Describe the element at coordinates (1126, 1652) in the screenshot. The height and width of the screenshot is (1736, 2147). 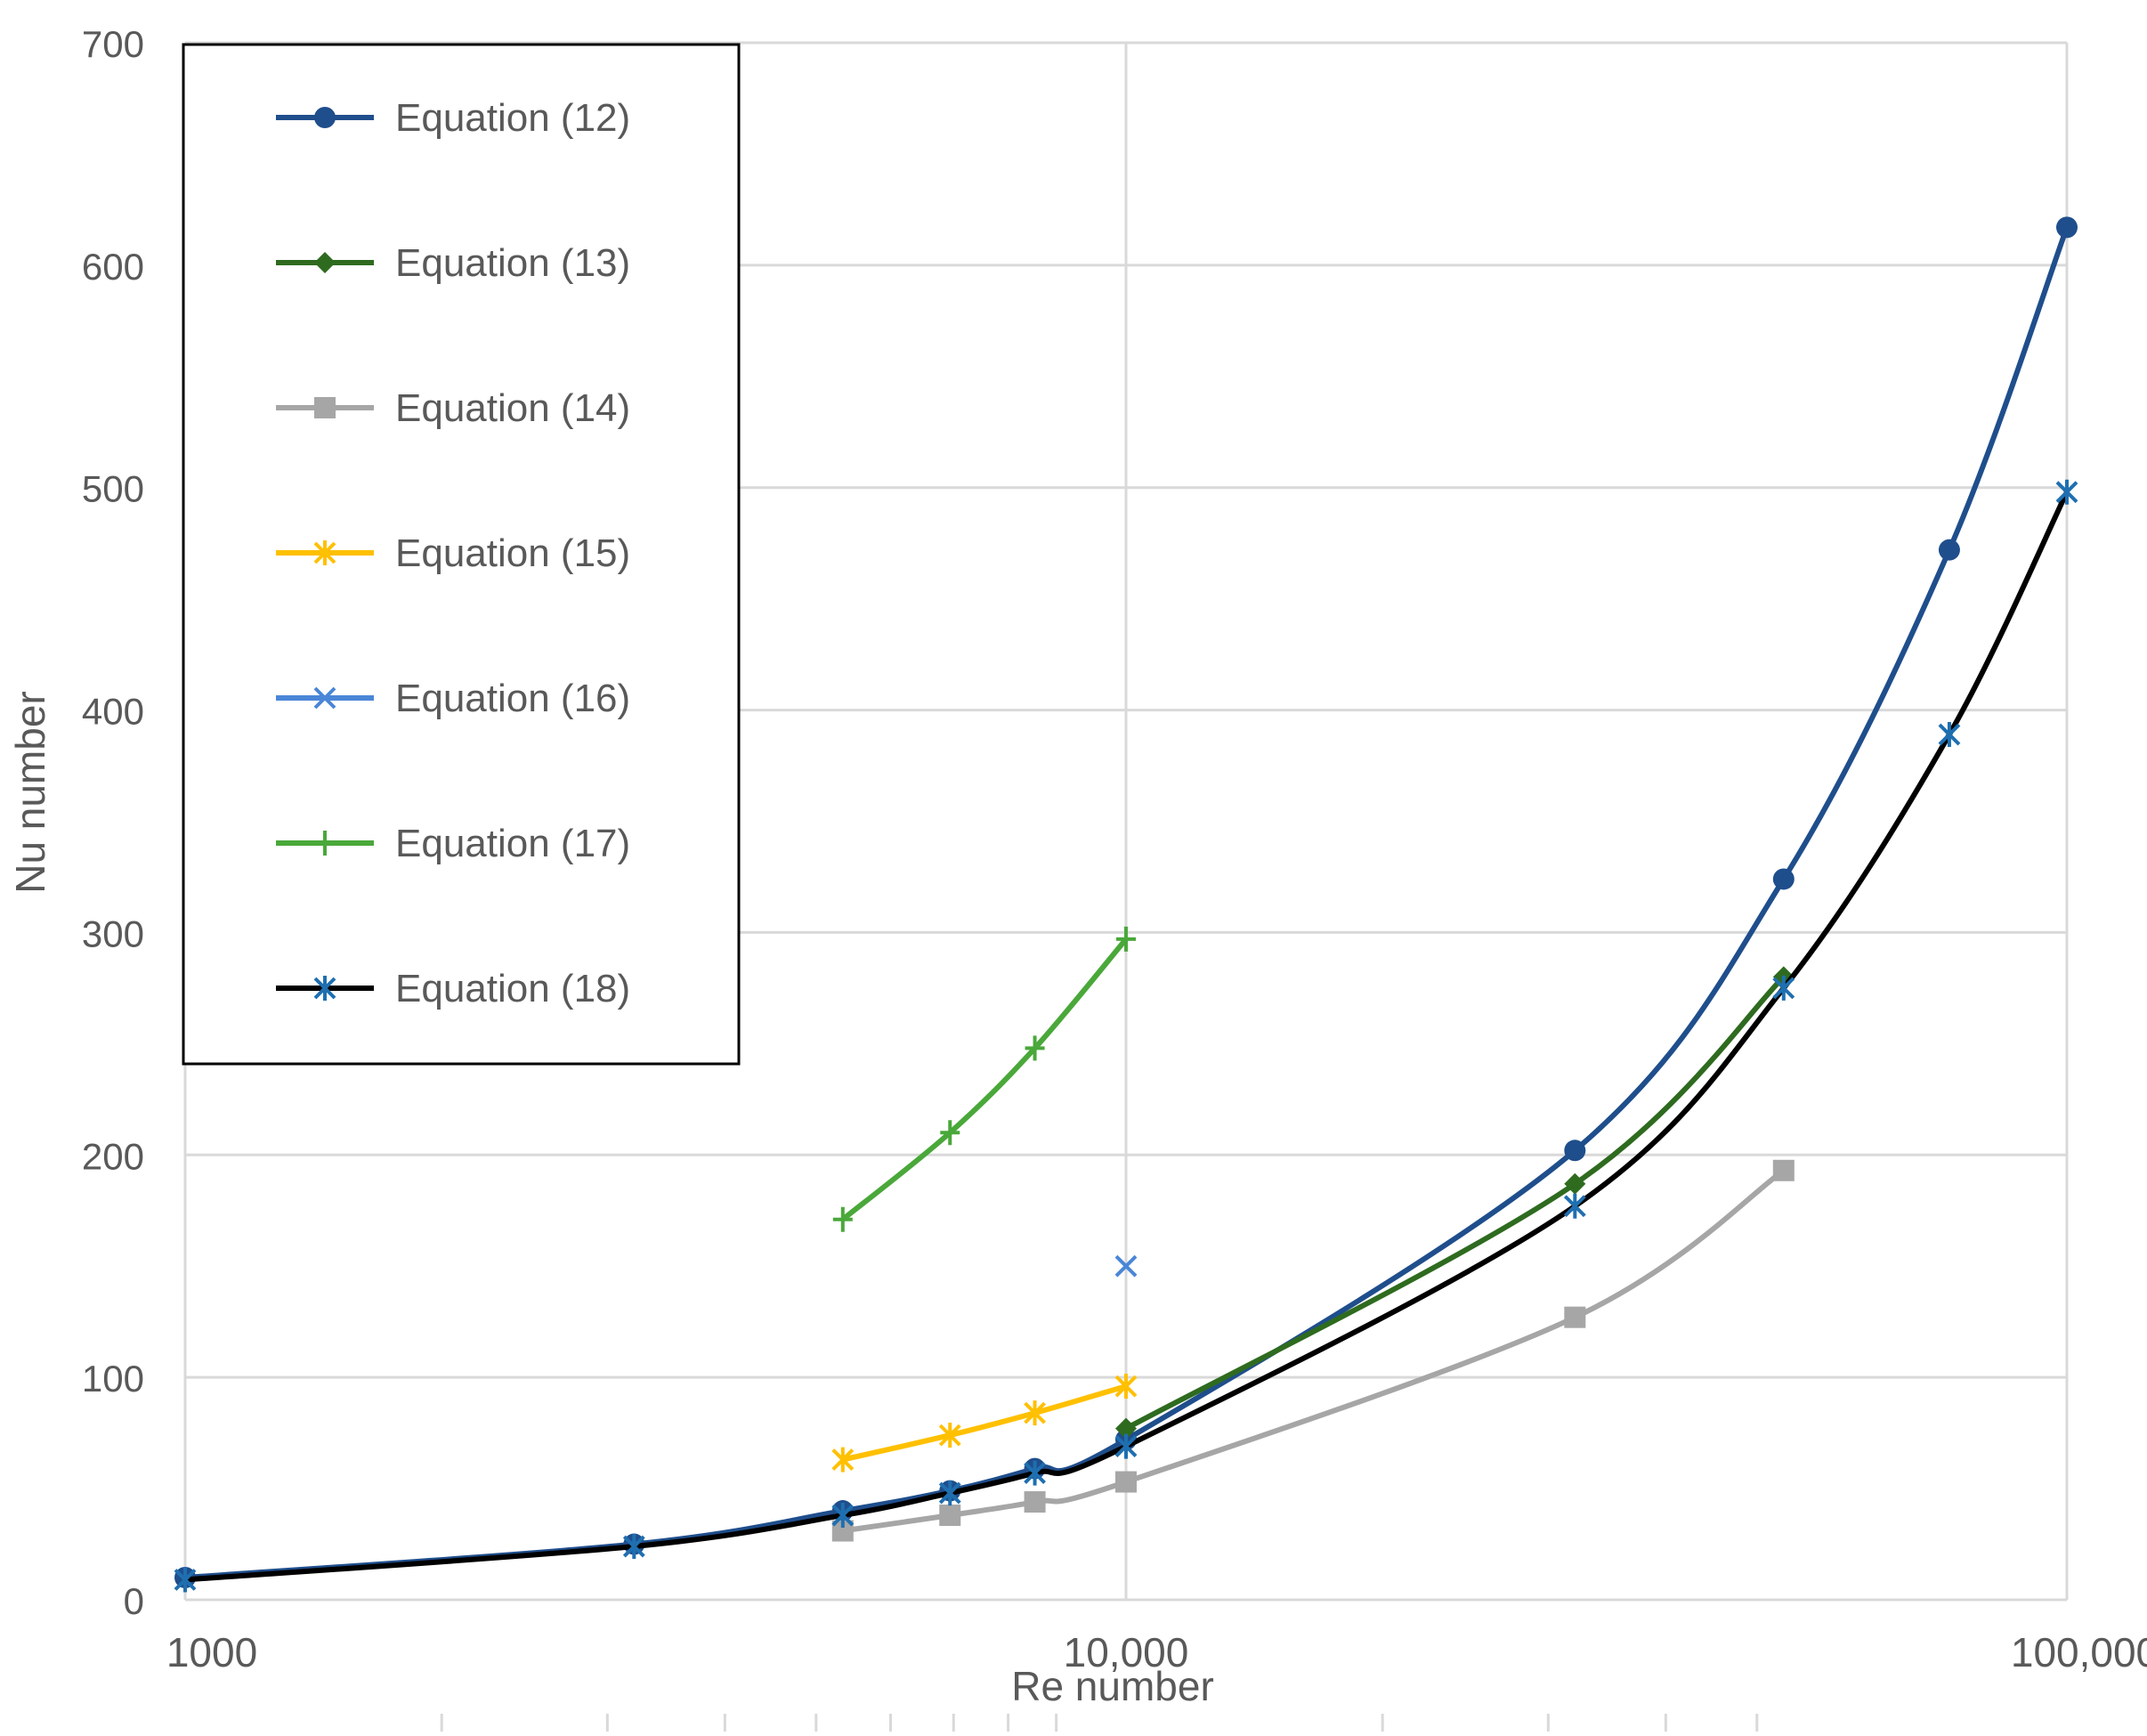
I see `x-tick-label: 10,000` at that location.